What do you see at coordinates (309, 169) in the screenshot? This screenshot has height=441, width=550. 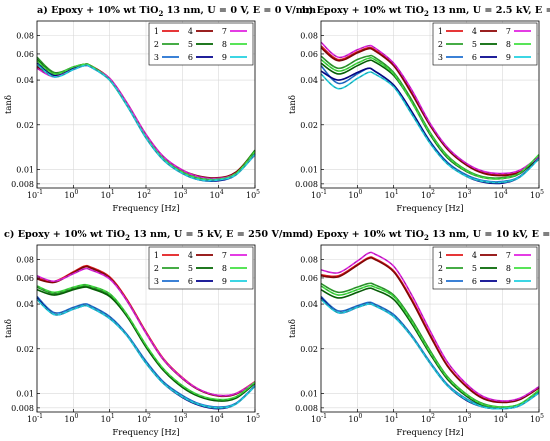 I see `y-tick-label: 0.01` at bounding box center [309, 169].